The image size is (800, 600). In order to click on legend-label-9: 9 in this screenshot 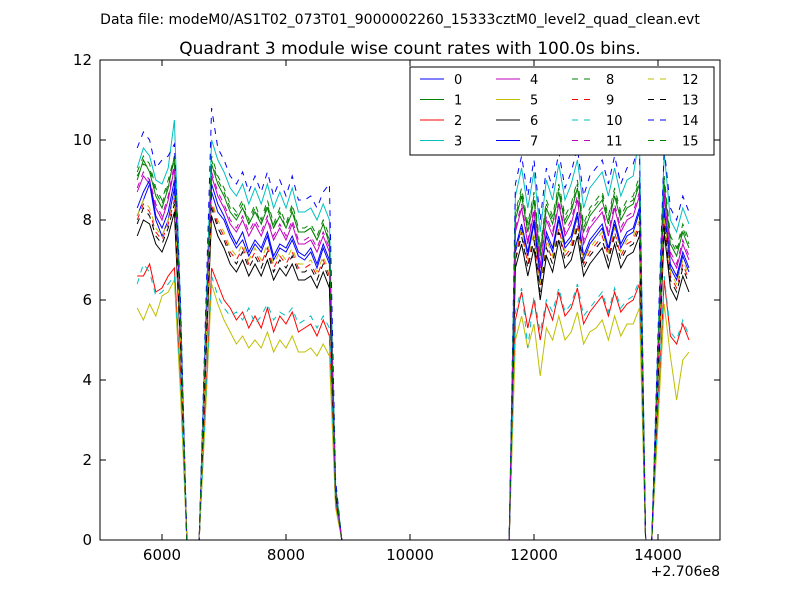, I will do `click(610, 101)`.